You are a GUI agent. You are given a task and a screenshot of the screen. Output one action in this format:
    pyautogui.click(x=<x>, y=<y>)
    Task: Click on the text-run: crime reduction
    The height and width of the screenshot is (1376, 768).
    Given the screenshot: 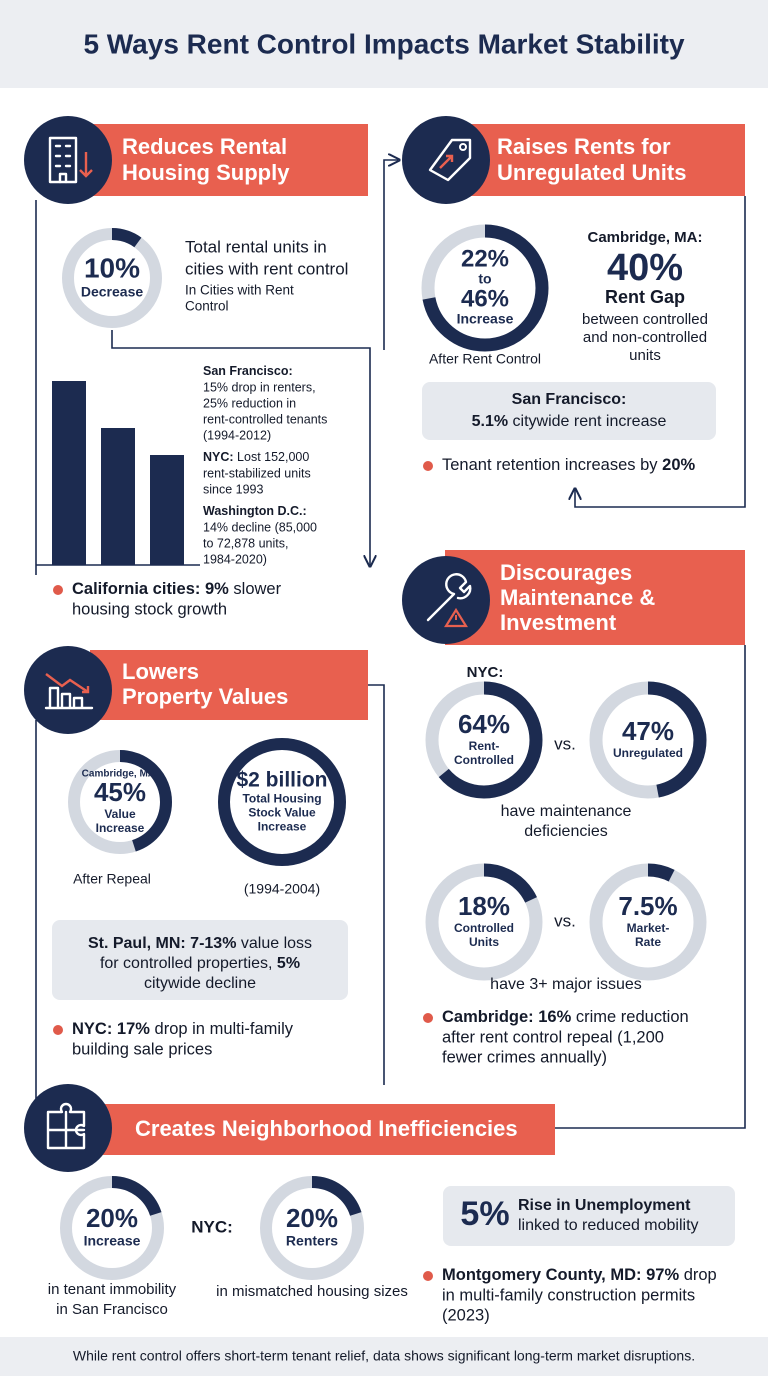 What is the action you would take?
    pyautogui.click(x=629, y=1017)
    